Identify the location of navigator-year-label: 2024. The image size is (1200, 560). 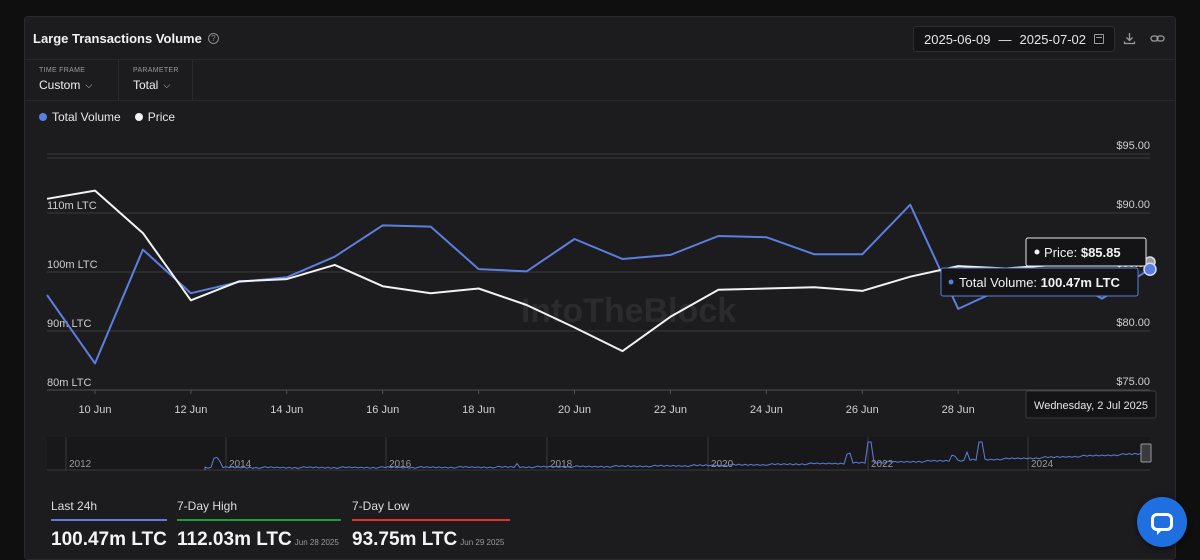
(1042, 464).